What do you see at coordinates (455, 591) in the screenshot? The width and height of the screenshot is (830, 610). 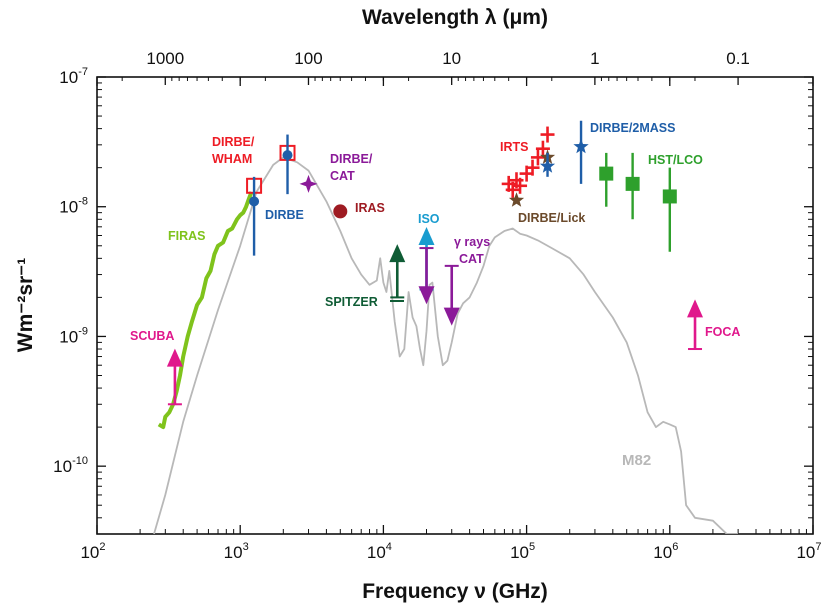 I see `x-axis-title: Frequency ν (GHz)` at bounding box center [455, 591].